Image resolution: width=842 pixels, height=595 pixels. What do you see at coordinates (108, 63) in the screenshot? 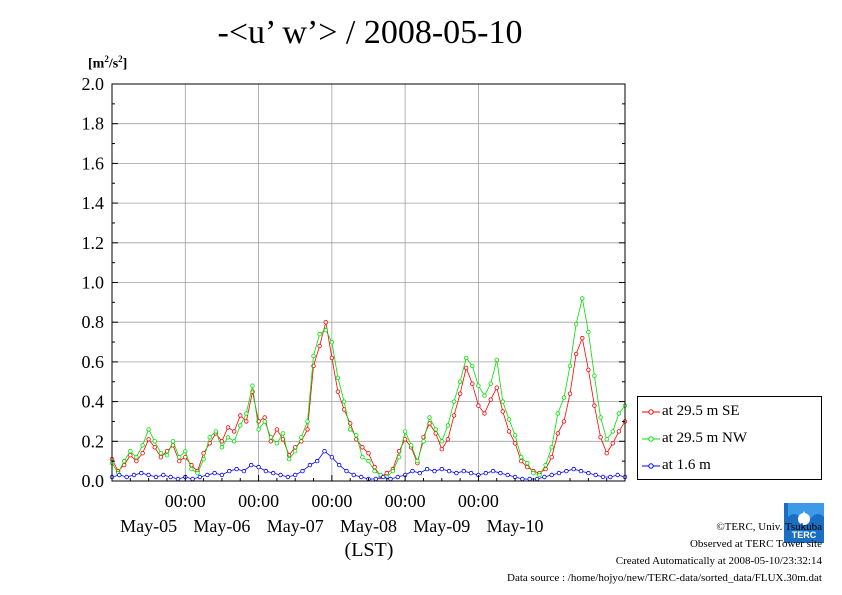
I see `y-unit-label: [m2/s2]` at bounding box center [108, 63].